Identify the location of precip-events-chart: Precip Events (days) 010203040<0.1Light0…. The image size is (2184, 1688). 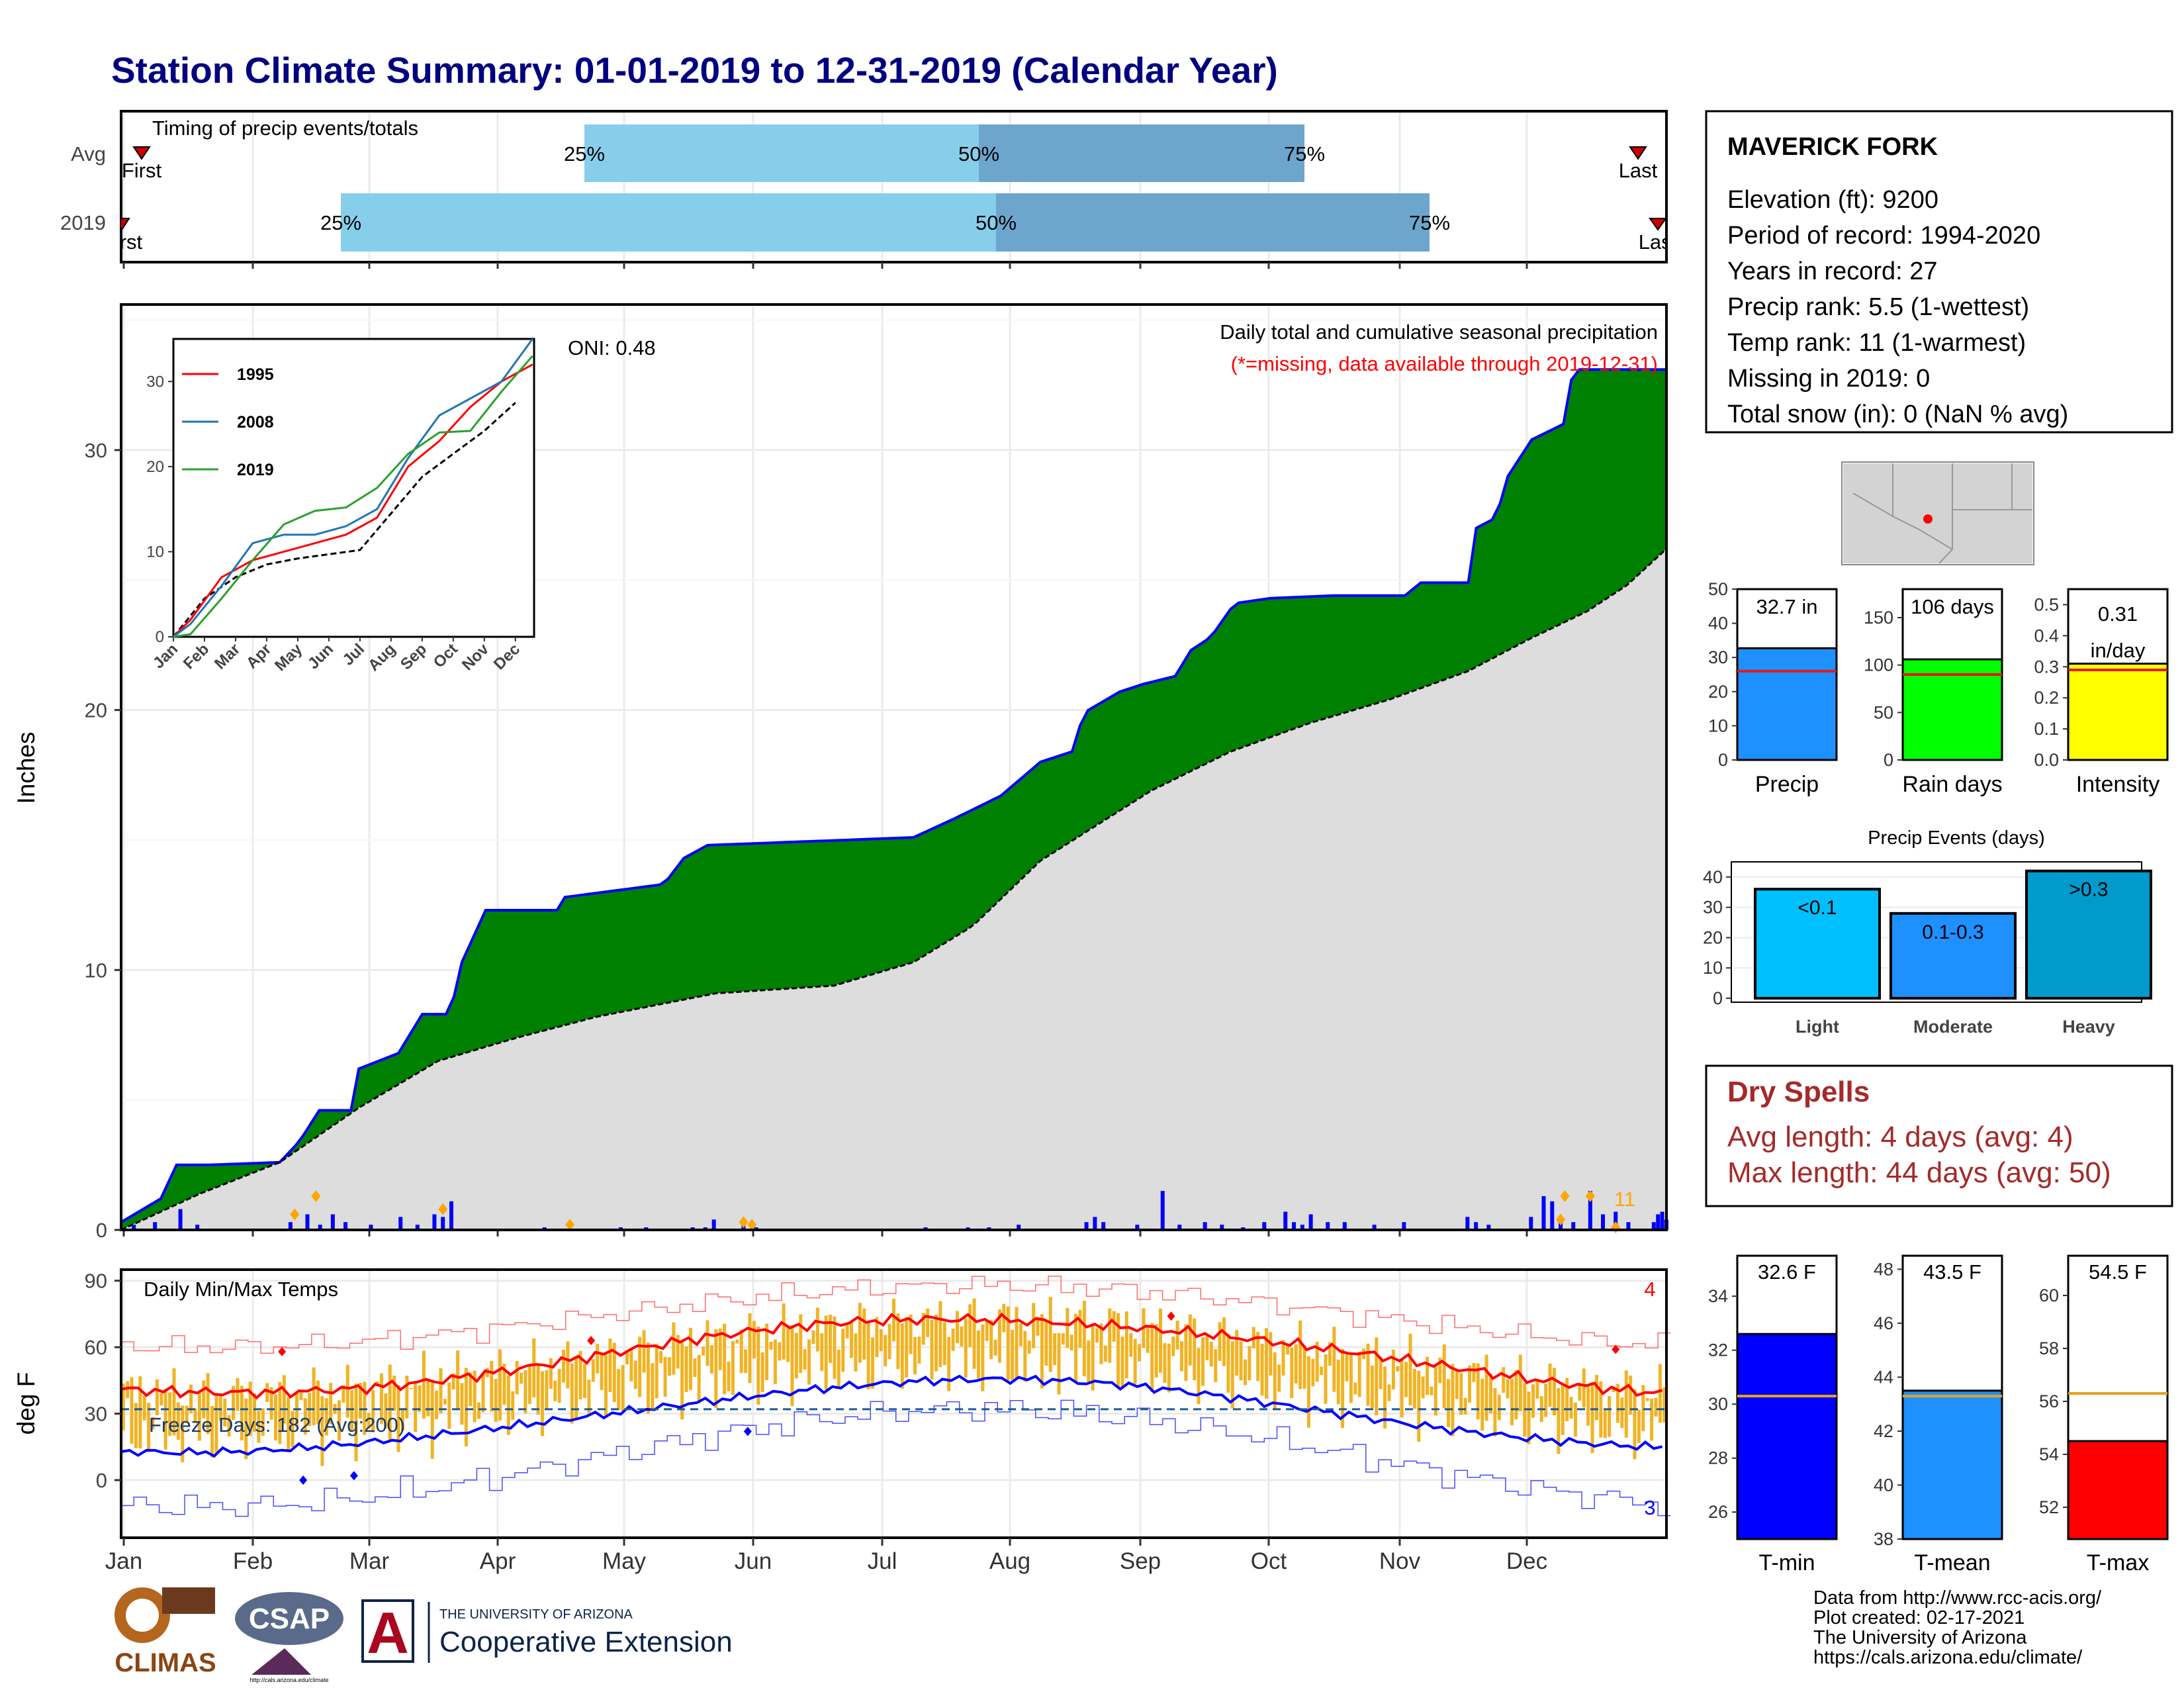
(1928, 932).